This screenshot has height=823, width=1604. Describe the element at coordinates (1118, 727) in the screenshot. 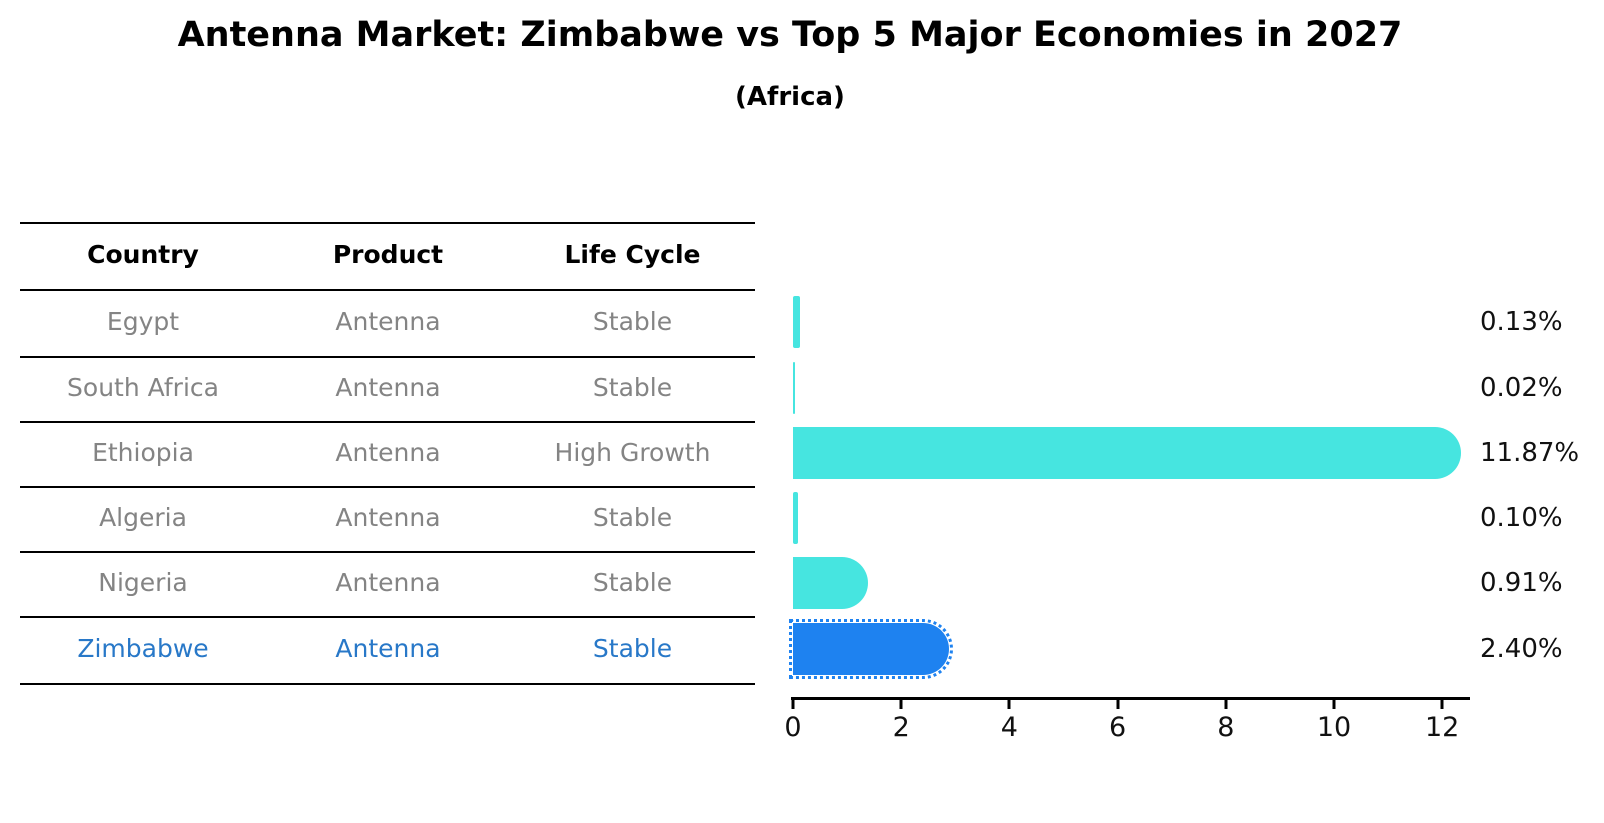

I see `x-axis-tick-label: 6` at that location.